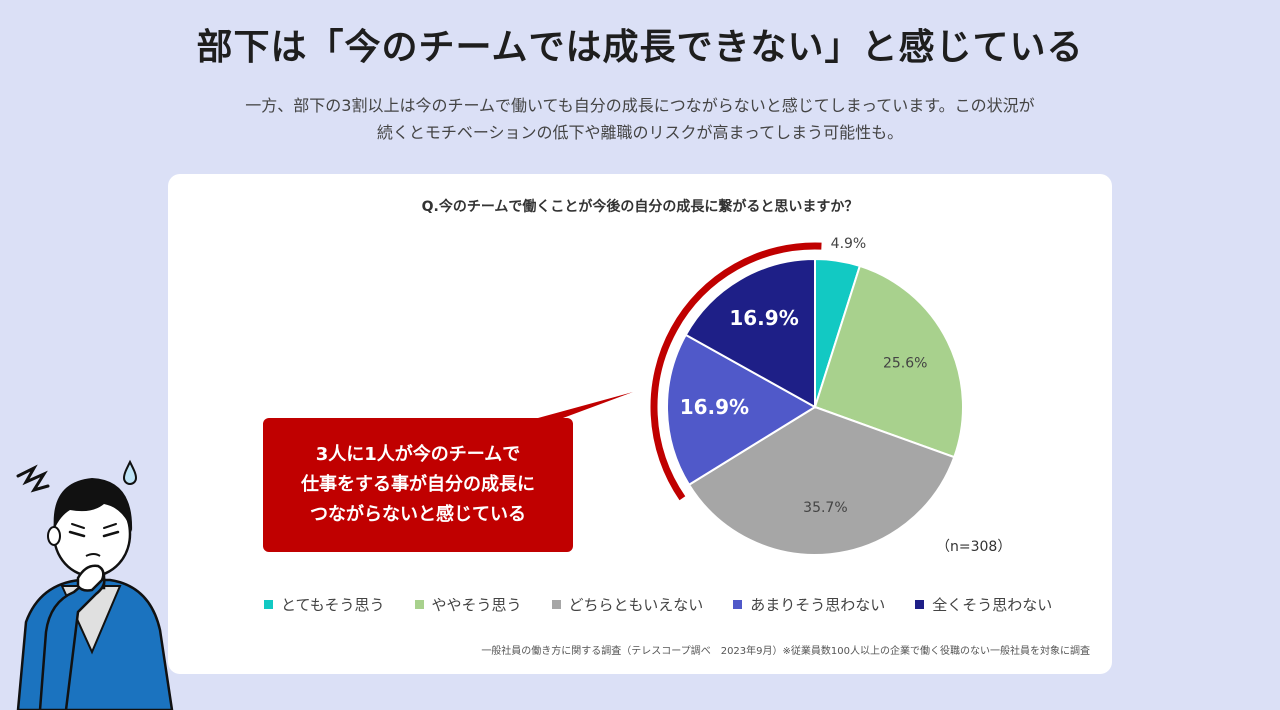 Image resolution: width=1280 pixels, height=710 pixels. Describe the element at coordinates (992, 605) in the screenshot. I see `legend-label: 全くそう思わない` at that location.